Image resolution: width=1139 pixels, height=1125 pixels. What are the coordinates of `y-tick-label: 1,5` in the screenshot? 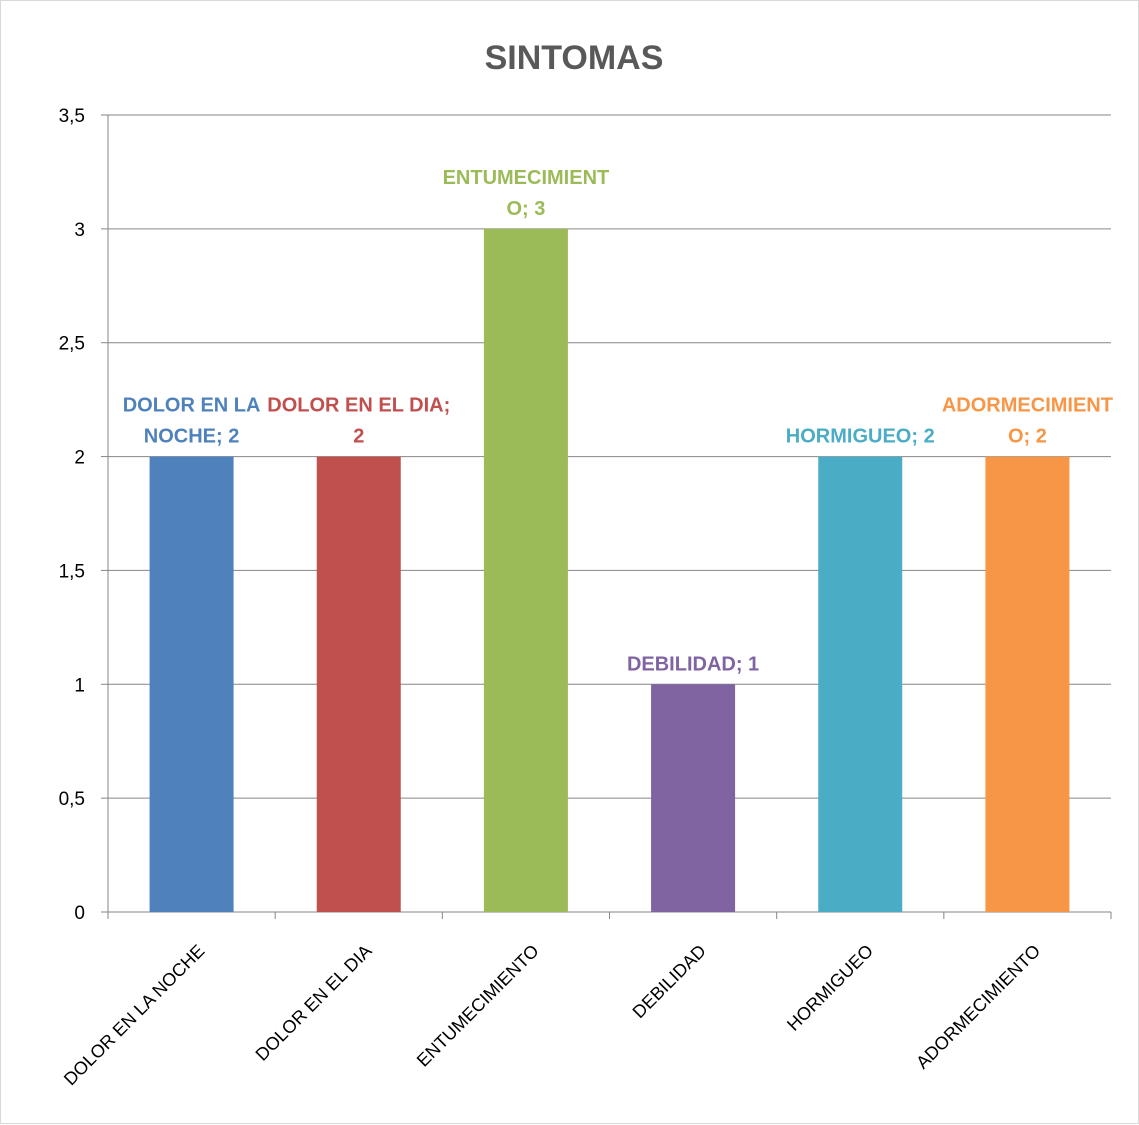 It's located at (72, 571).